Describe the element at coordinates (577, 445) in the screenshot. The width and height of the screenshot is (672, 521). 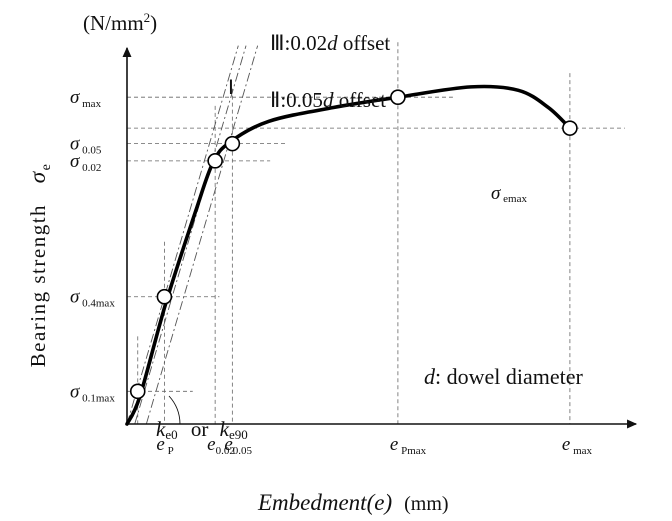
I see `x-tick-label-4: e max` at that location.